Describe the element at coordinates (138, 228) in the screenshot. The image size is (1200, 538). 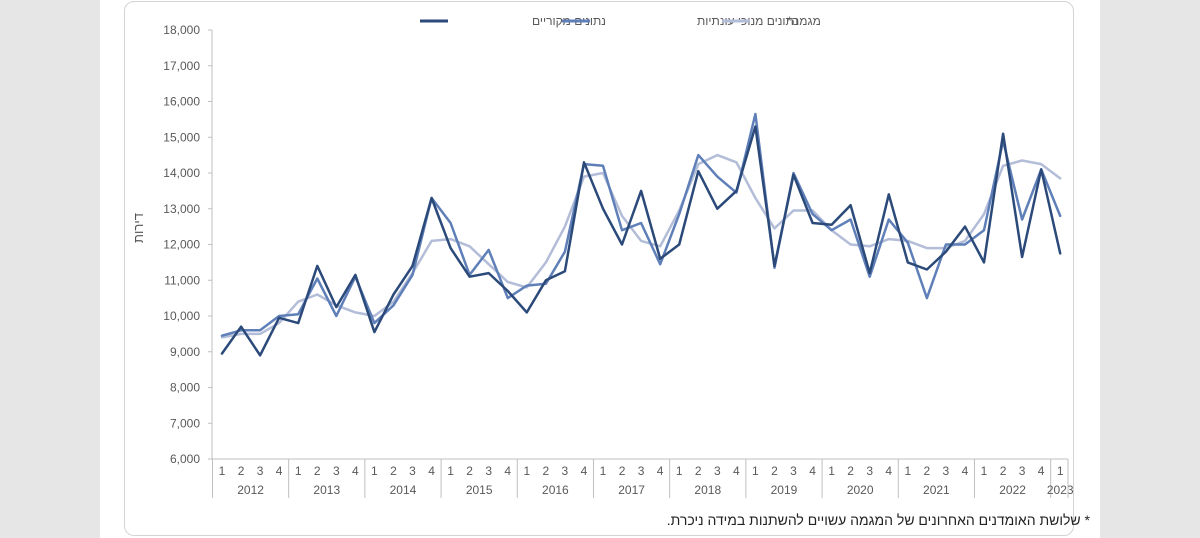
I see `y-axis-label: דירות` at that location.